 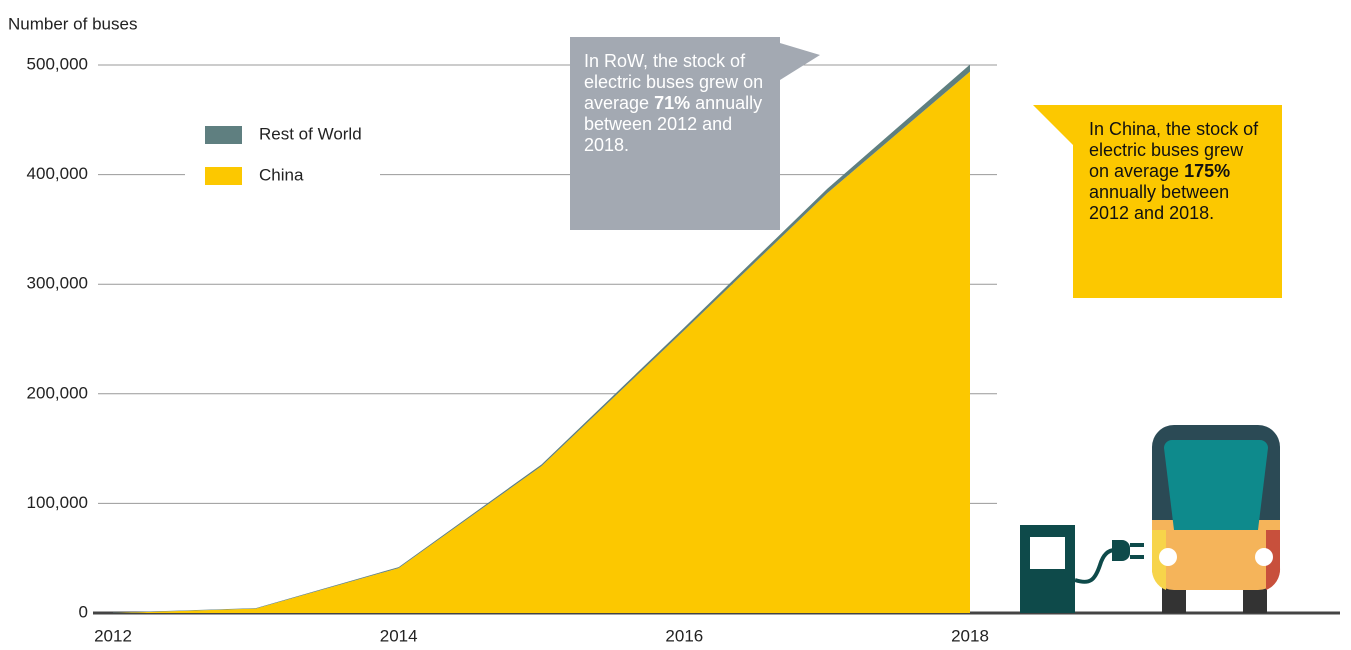 What do you see at coordinates (1207, 171) in the screenshot?
I see `annotation-highlight: 175%` at bounding box center [1207, 171].